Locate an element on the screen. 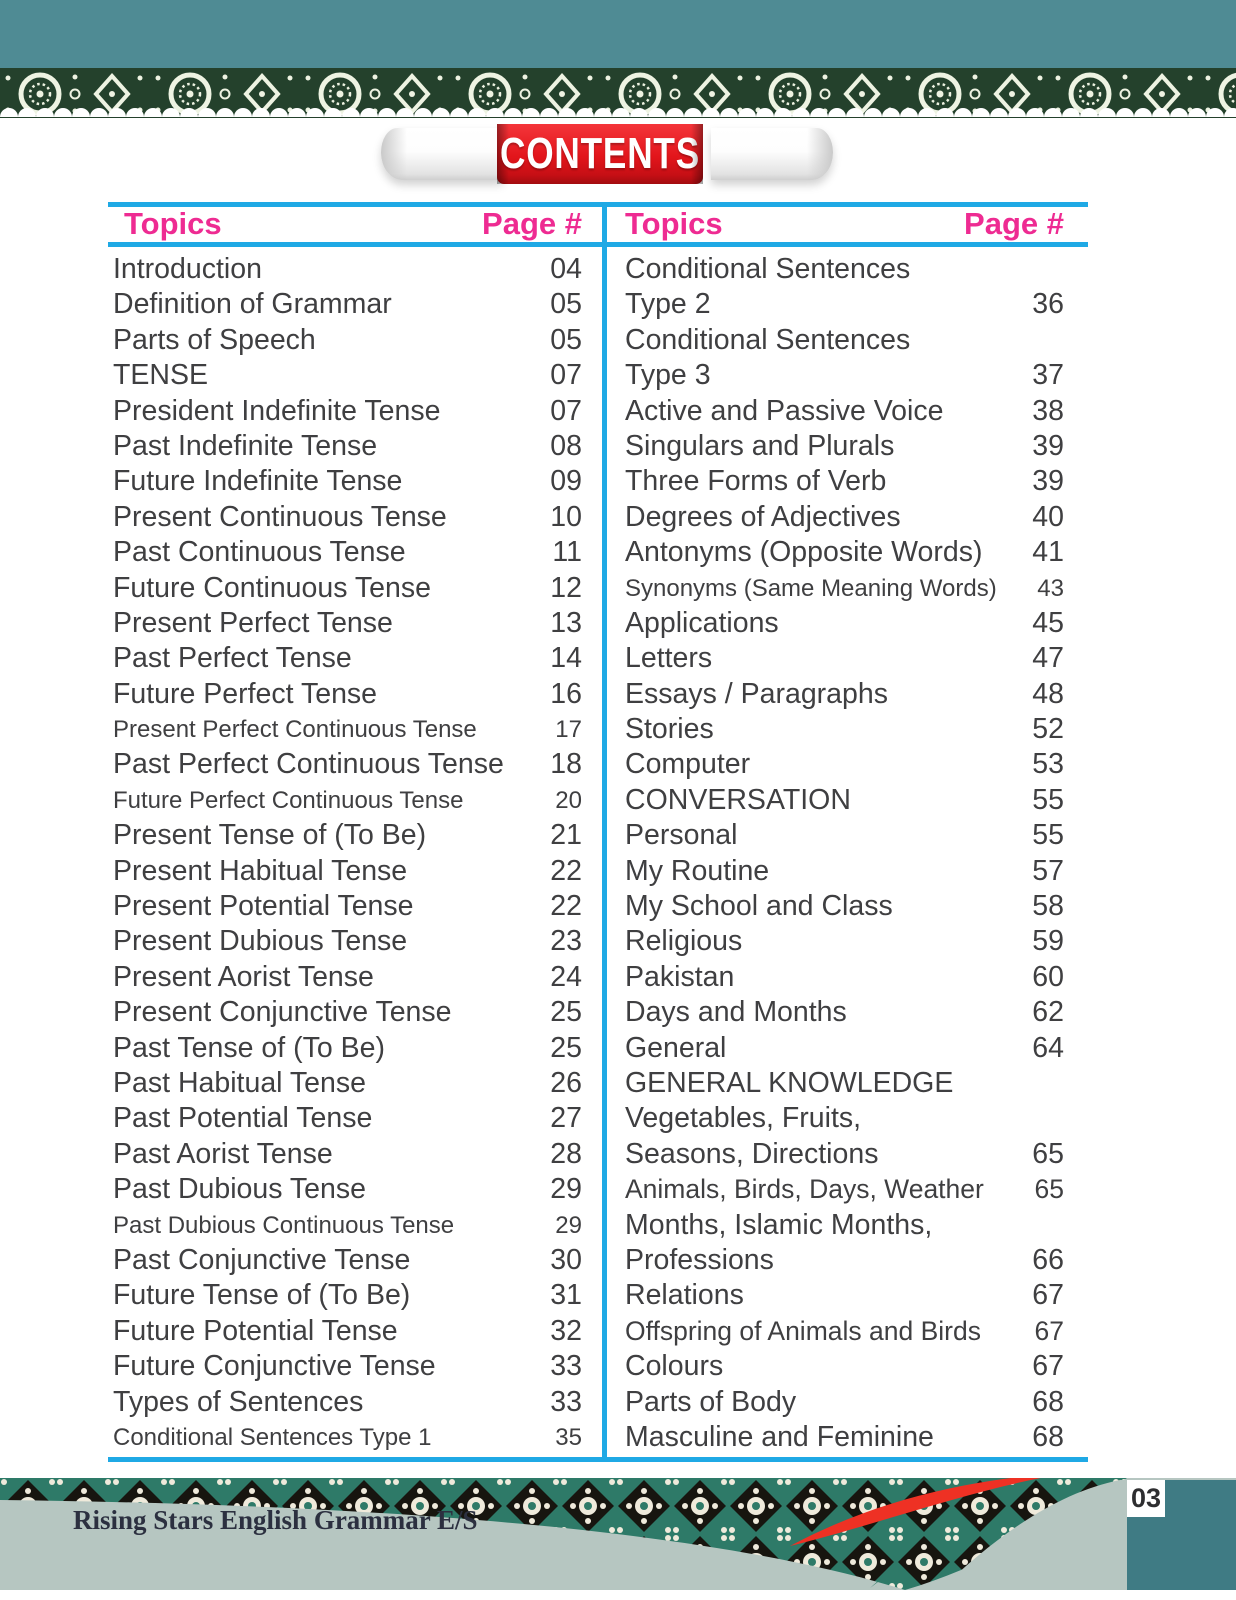 The image size is (1236, 1600). toc-row: Personal 55 is located at coordinates (844, 835).